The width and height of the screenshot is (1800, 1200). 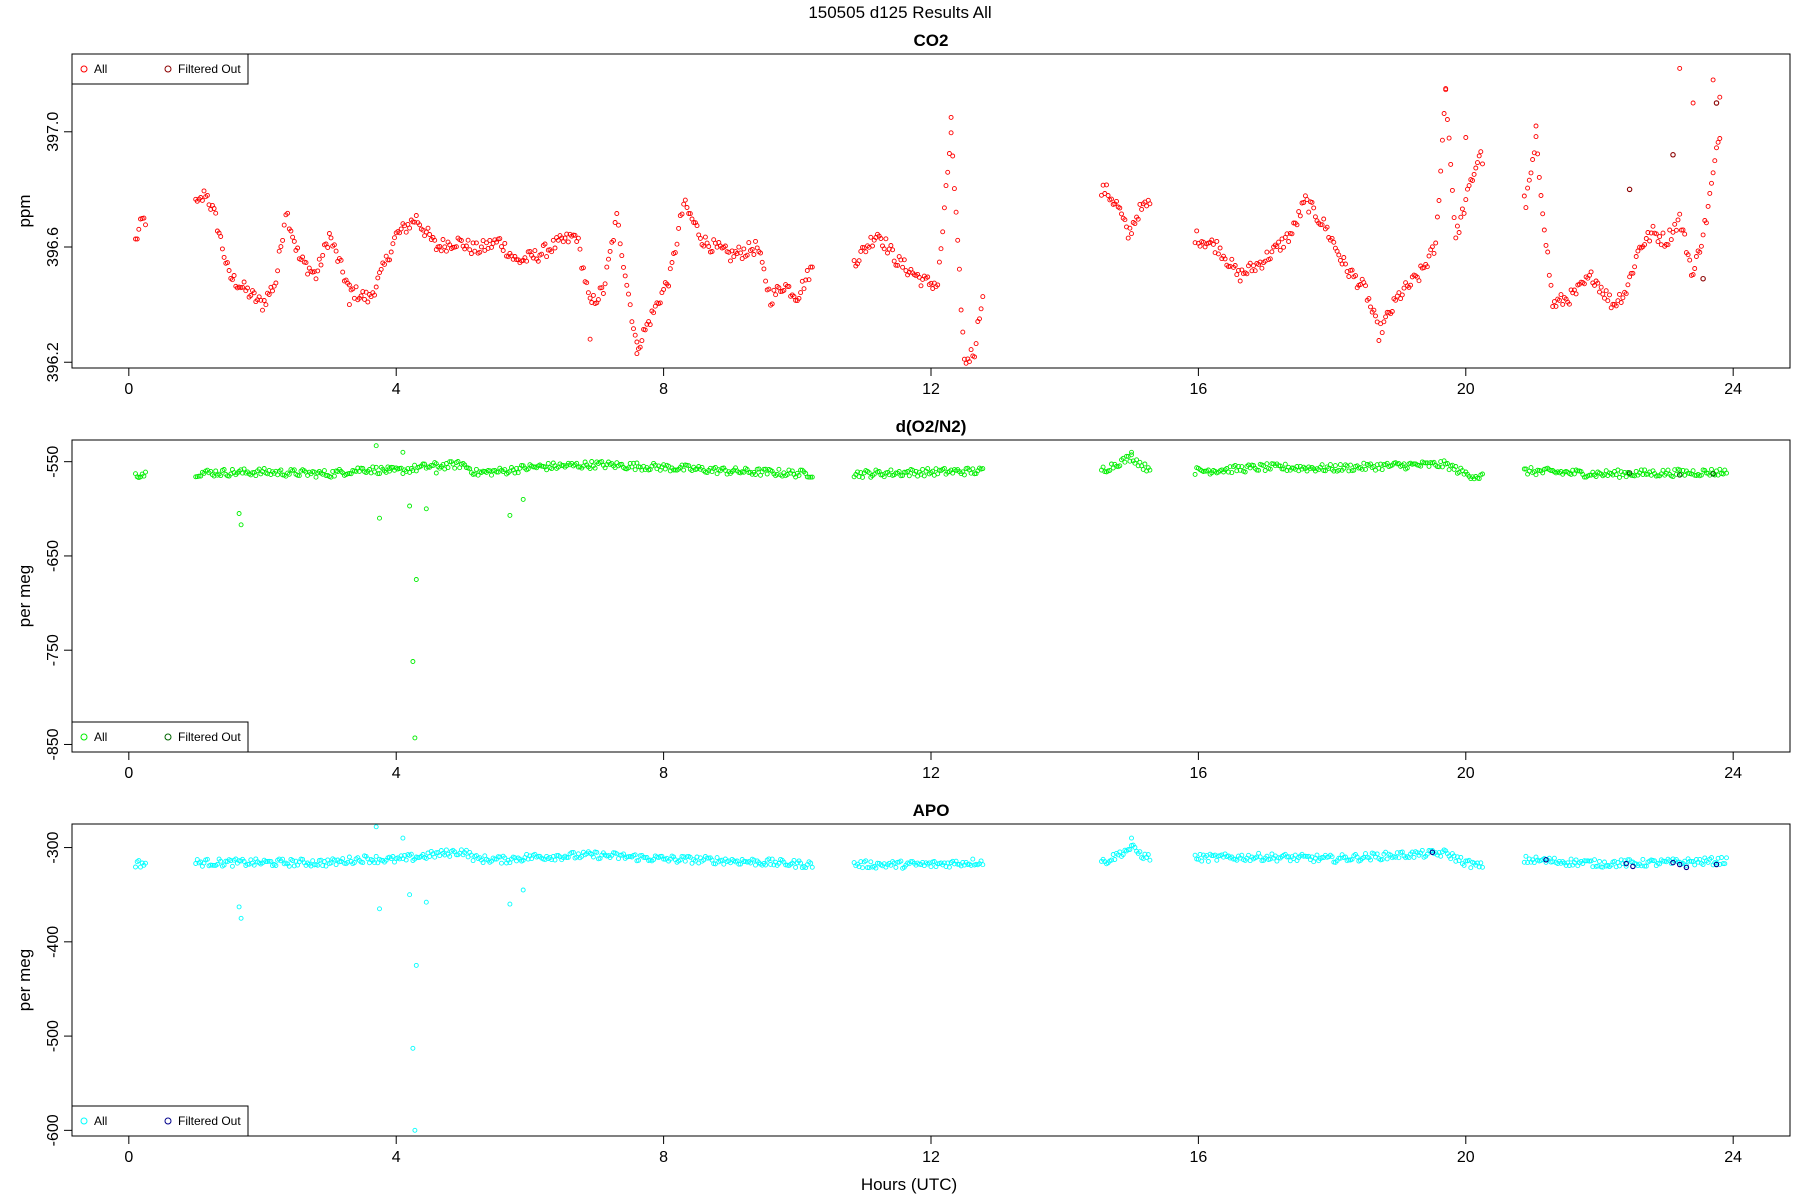 I want to click on legend: All Filtered Out, so click(x=160, y=1121).